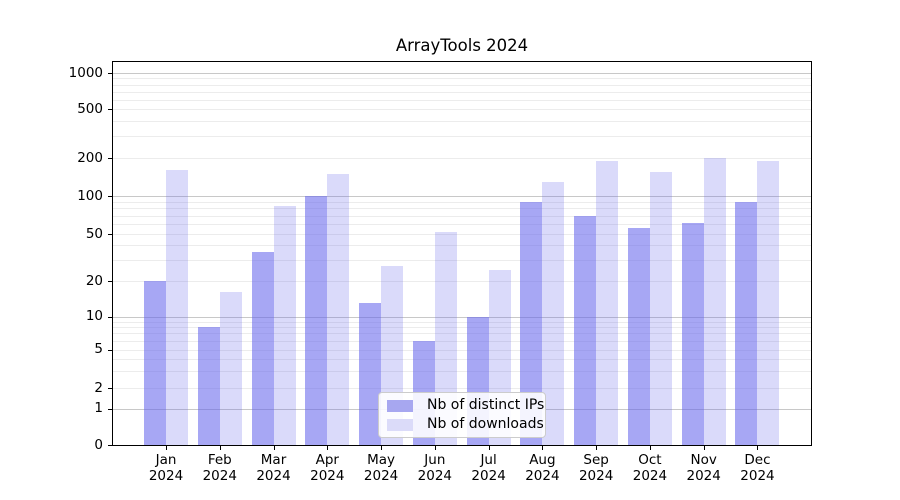  What do you see at coordinates (585, 330) in the screenshot?
I see `bar-distinct-ips-sep` at bounding box center [585, 330].